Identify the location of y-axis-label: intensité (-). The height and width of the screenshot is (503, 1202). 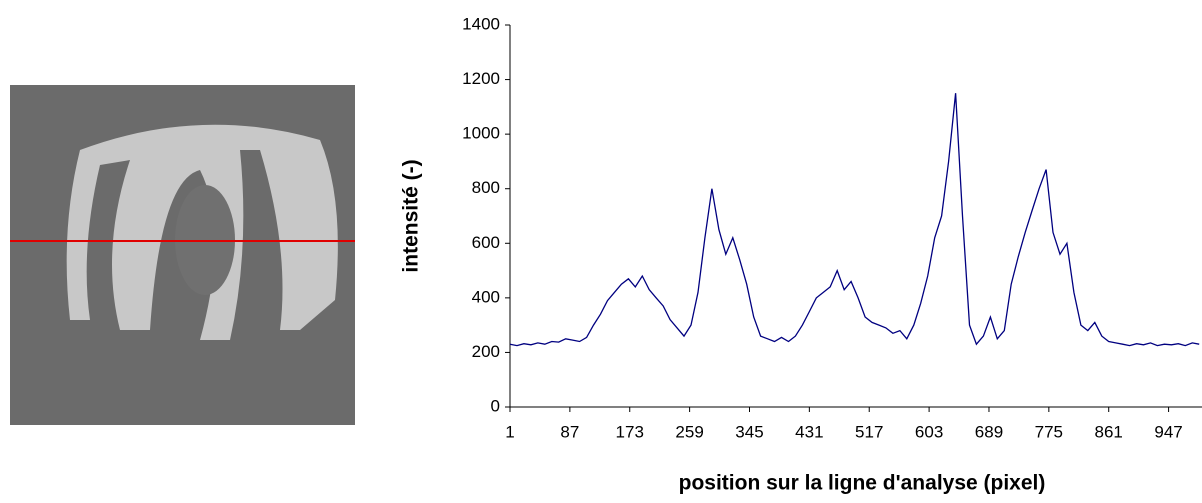
(411, 215).